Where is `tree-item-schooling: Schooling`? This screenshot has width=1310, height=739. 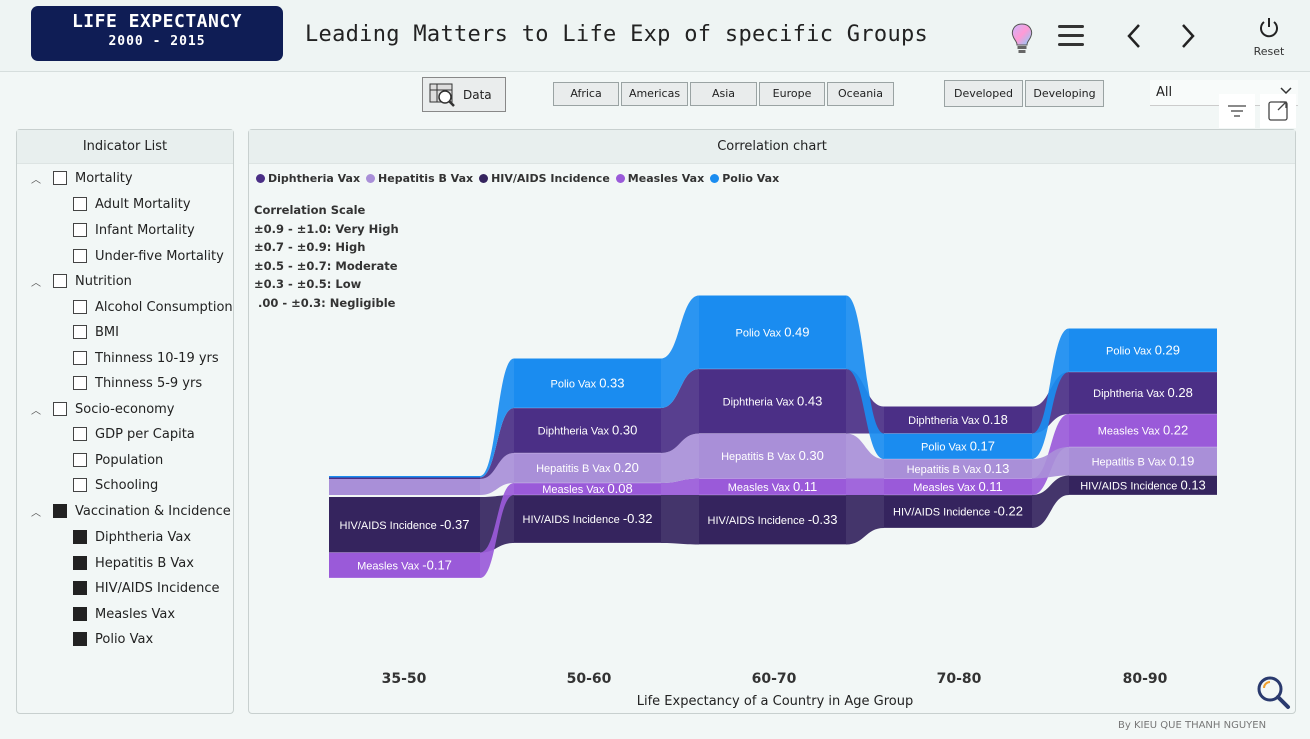
tree-item-schooling: Schooling is located at coordinates (115, 485).